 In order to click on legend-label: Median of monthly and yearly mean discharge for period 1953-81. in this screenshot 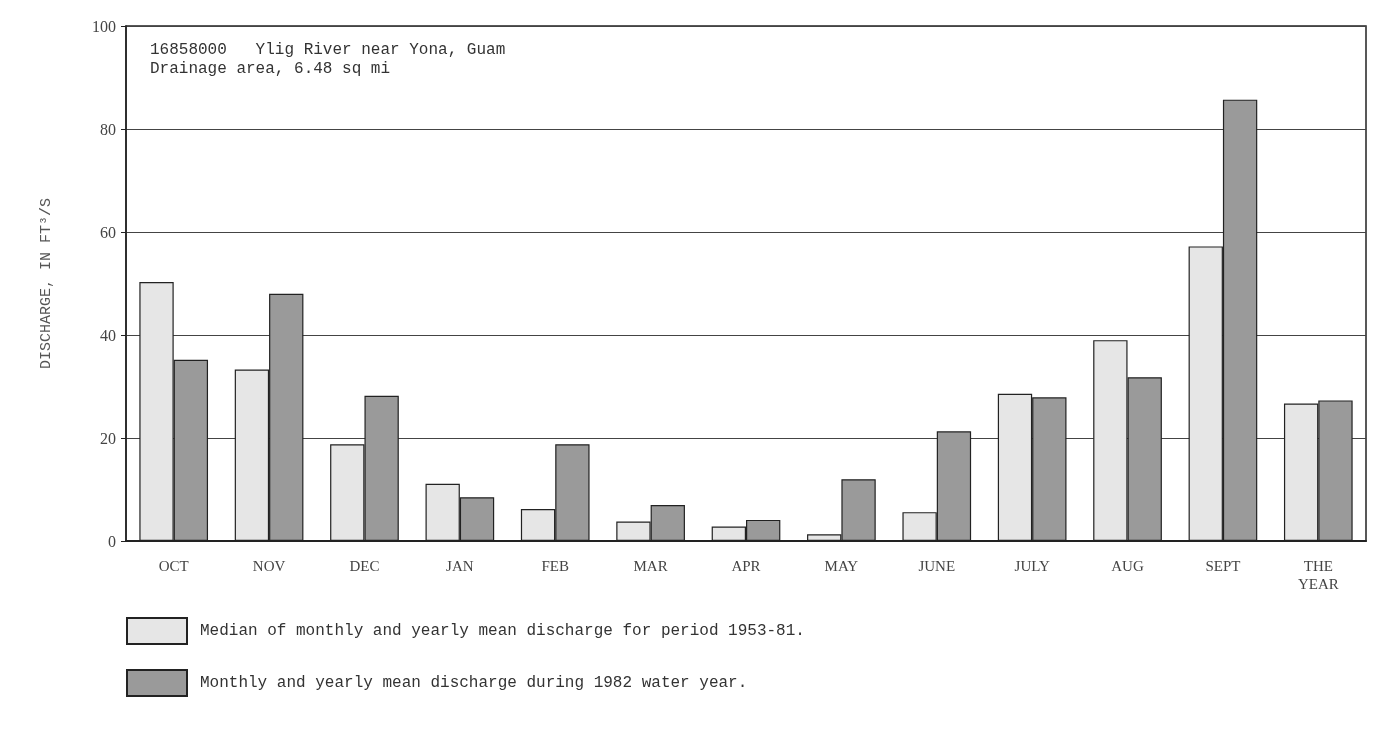, I will do `click(502, 631)`.